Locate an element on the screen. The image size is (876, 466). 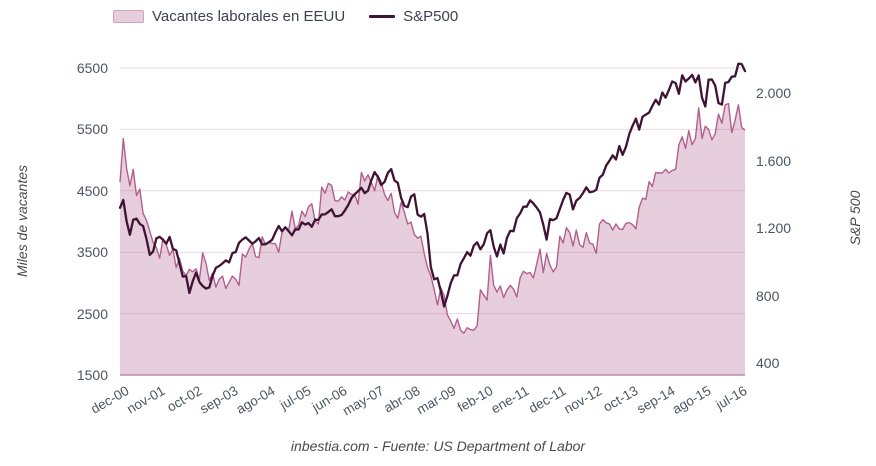
y-axis-left-tick-label: 5500 is located at coordinates (92, 129).